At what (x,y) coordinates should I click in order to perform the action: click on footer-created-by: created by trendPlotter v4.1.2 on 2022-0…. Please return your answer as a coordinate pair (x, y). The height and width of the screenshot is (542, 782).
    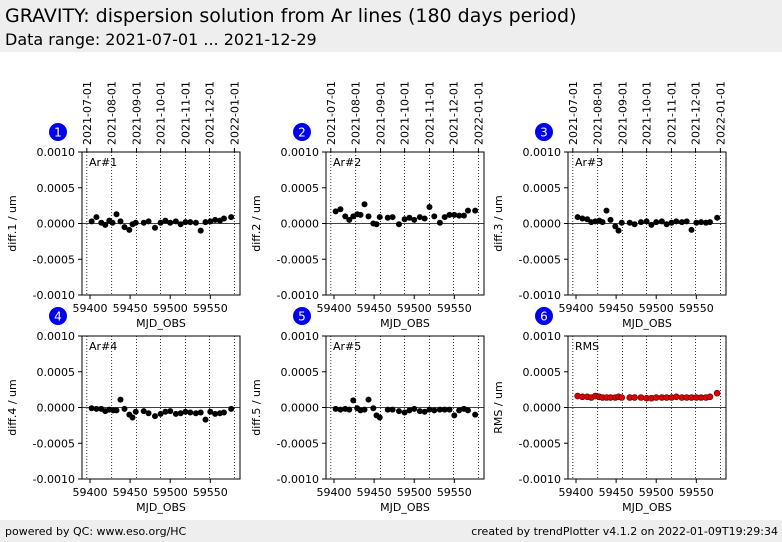
    Looking at the image, I should click on (624, 531).